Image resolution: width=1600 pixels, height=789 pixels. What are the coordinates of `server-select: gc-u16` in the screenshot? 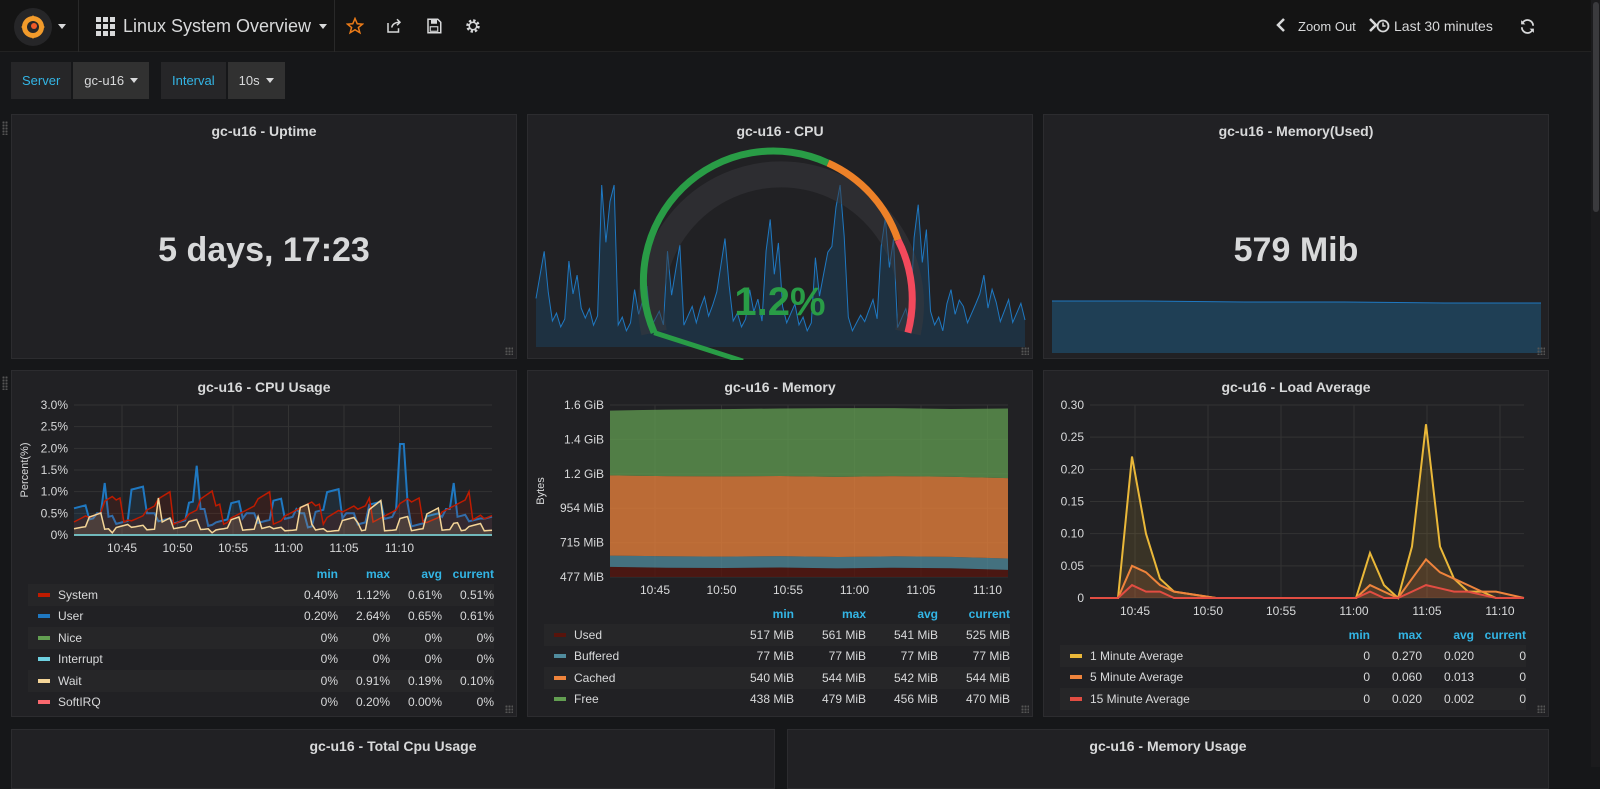 It's located at (111, 80).